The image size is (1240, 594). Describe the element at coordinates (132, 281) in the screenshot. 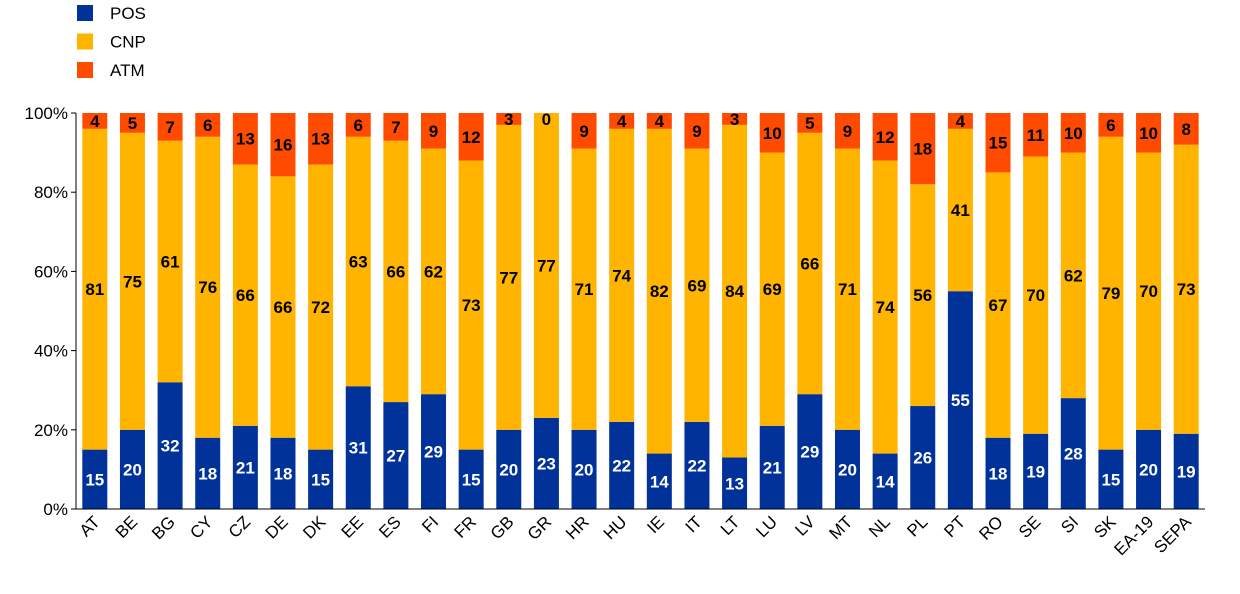

I see `bar-cnp-be` at that location.